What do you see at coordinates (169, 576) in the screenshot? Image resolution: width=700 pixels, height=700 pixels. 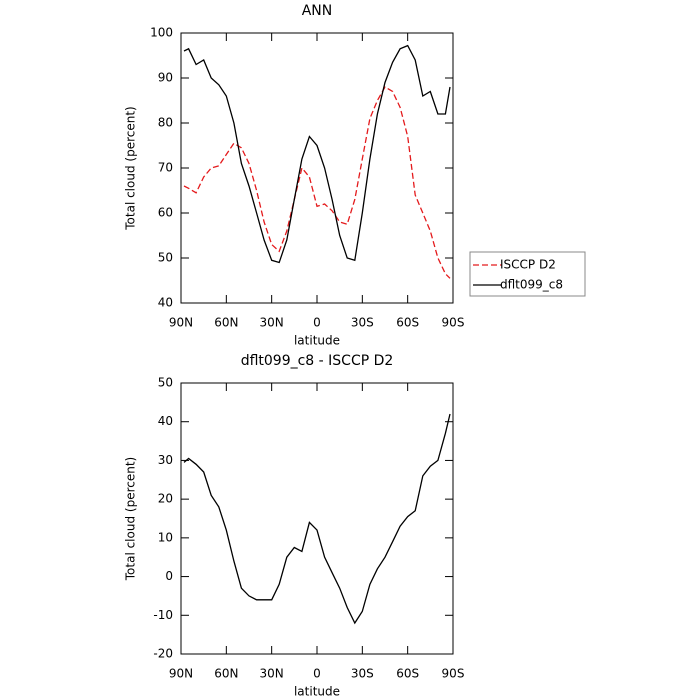 I see `y-tick-label: 0` at bounding box center [169, 576].